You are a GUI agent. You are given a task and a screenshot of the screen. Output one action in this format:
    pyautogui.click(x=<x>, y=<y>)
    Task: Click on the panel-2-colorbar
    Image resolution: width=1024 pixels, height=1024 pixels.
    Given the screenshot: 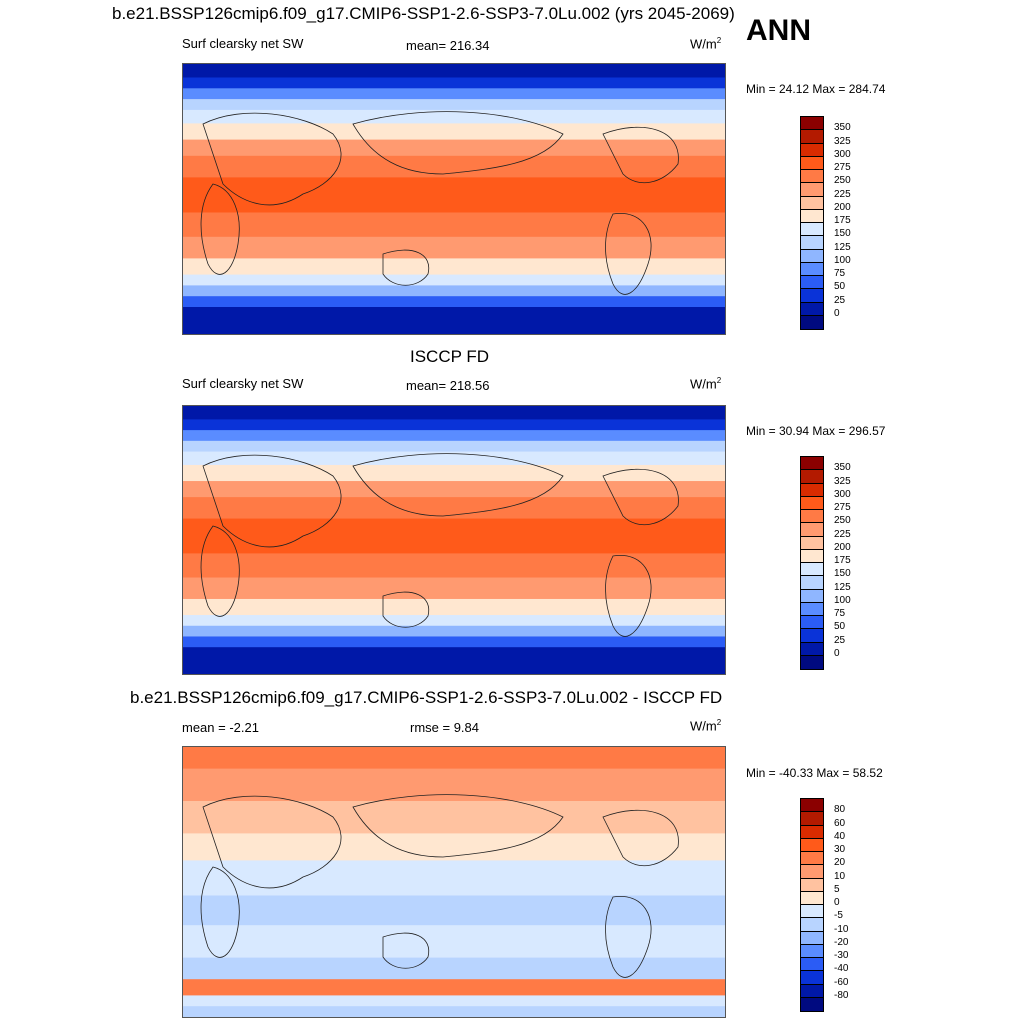 What is the action you would take?
    pyautogui.click(x=812, y=563)
    